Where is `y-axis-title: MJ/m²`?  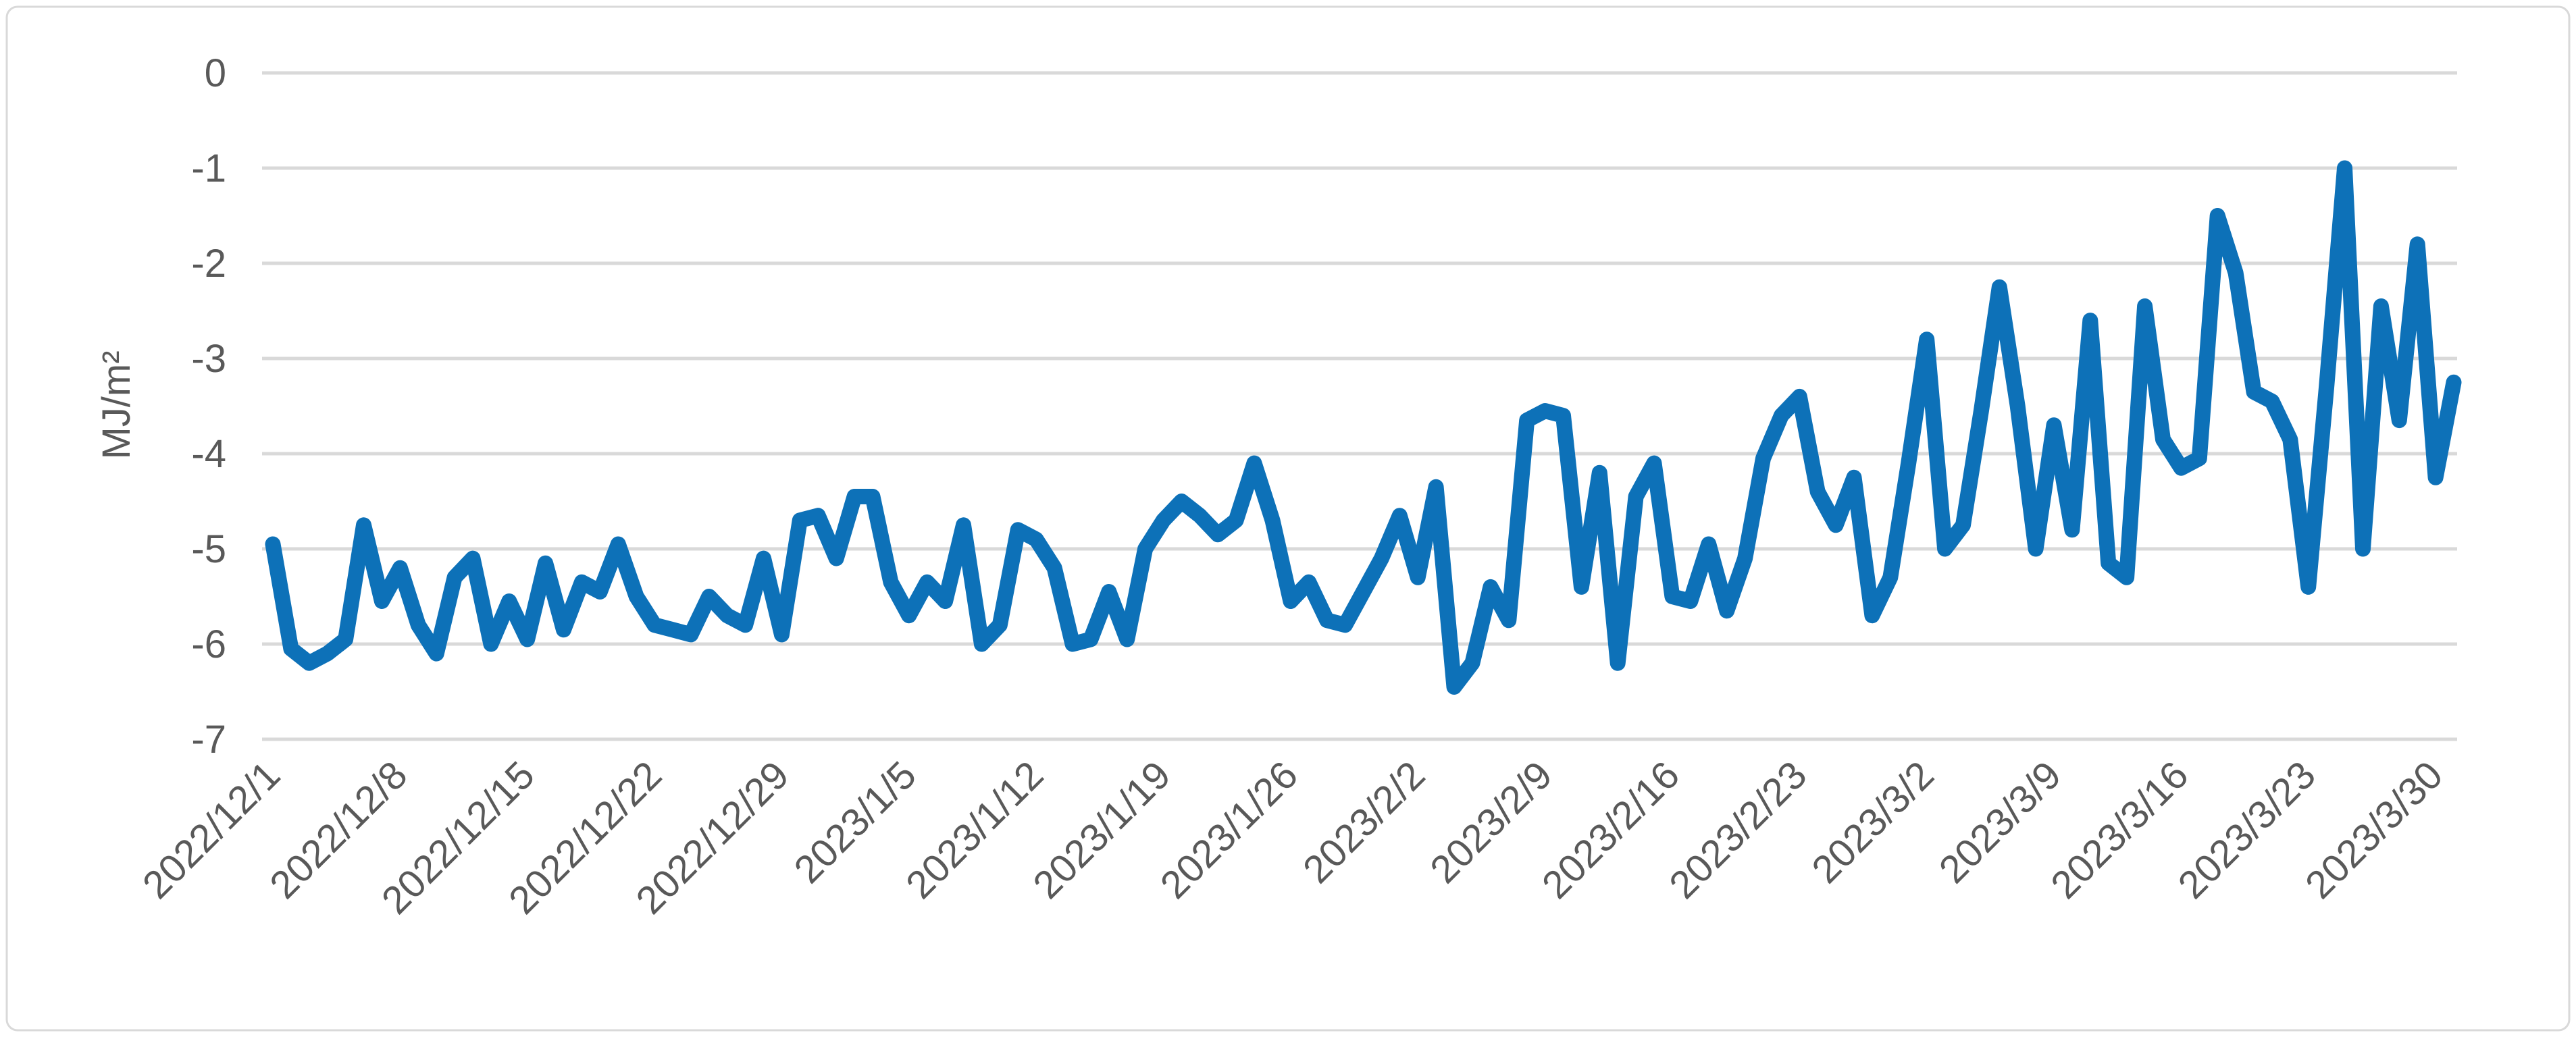
y-axis-title: MJ/m² is located at coordinates (116, 404).